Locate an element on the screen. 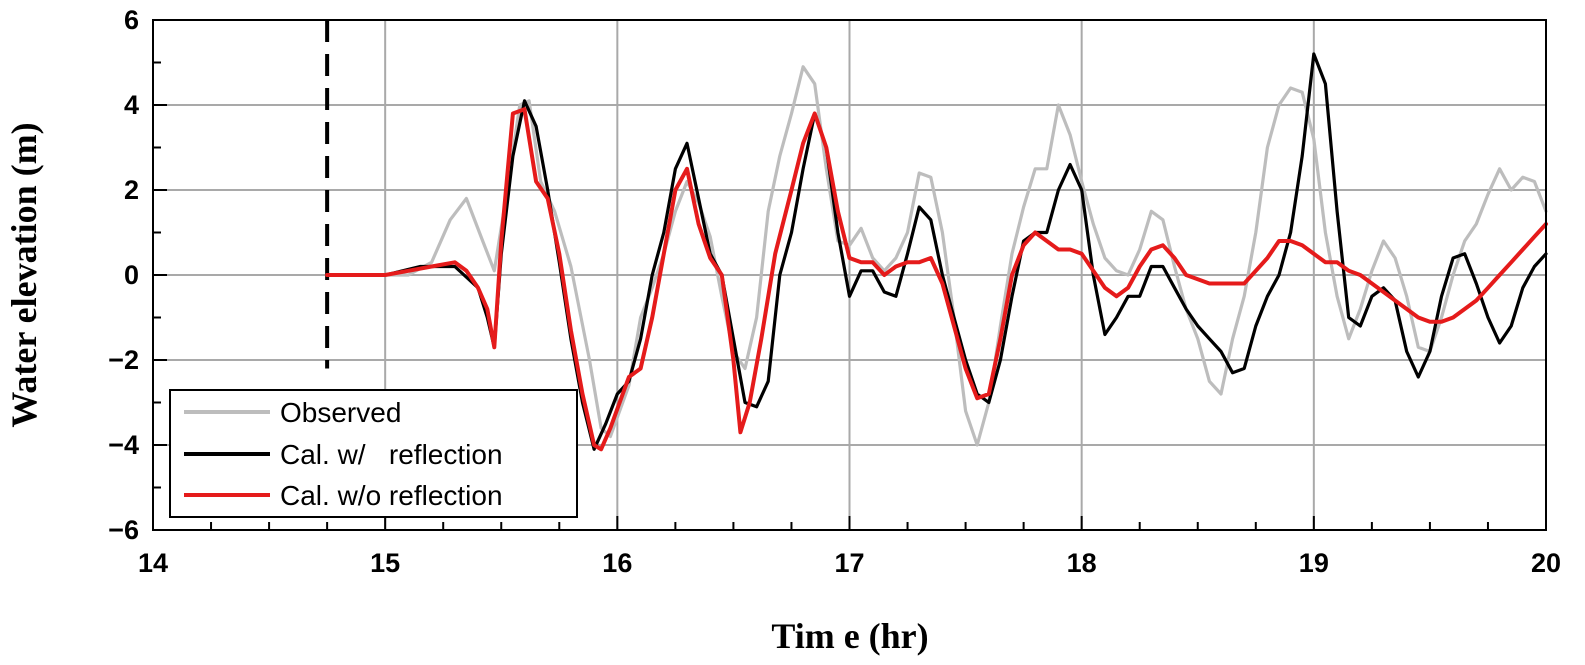 This screenshot has width=1585, height=665. y-tick-label: 6 is located at coordinates (131, 20).